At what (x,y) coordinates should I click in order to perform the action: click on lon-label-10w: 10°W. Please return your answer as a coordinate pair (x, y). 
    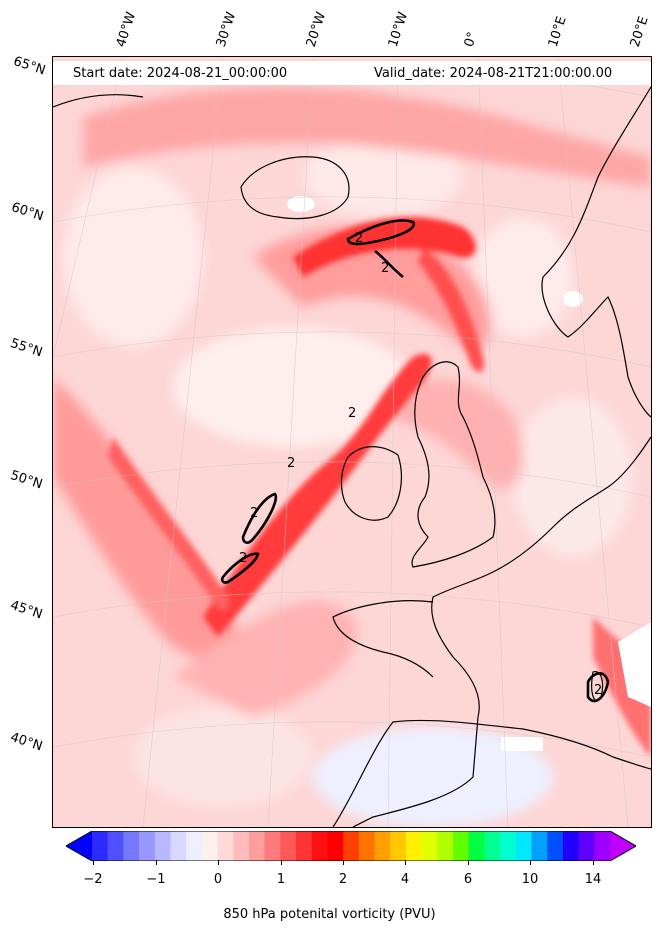
    Looking at the image, I should click on (398, 29).